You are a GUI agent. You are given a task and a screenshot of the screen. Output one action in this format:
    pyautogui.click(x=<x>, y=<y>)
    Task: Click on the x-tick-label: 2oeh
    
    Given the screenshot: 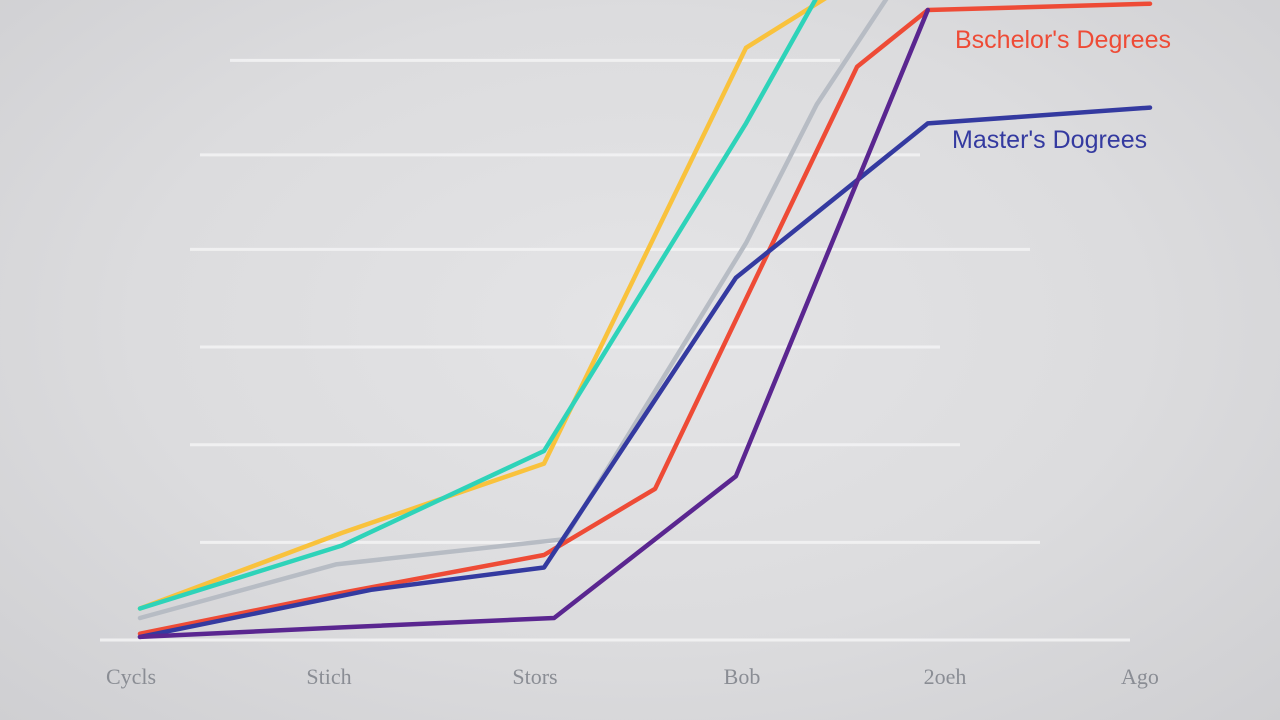 What is the action you would take?
    pyautogui.click(x=945, y=676)
    